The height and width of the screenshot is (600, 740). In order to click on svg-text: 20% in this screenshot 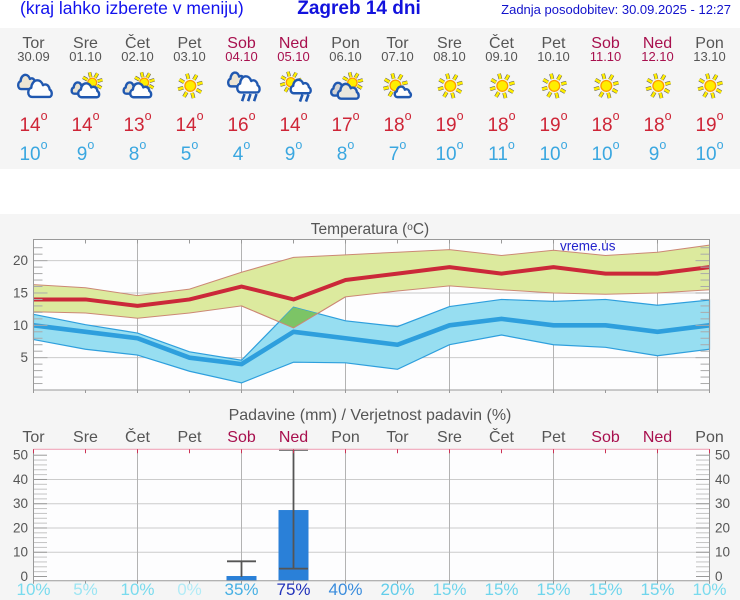, I will do `click(397, 589)`.